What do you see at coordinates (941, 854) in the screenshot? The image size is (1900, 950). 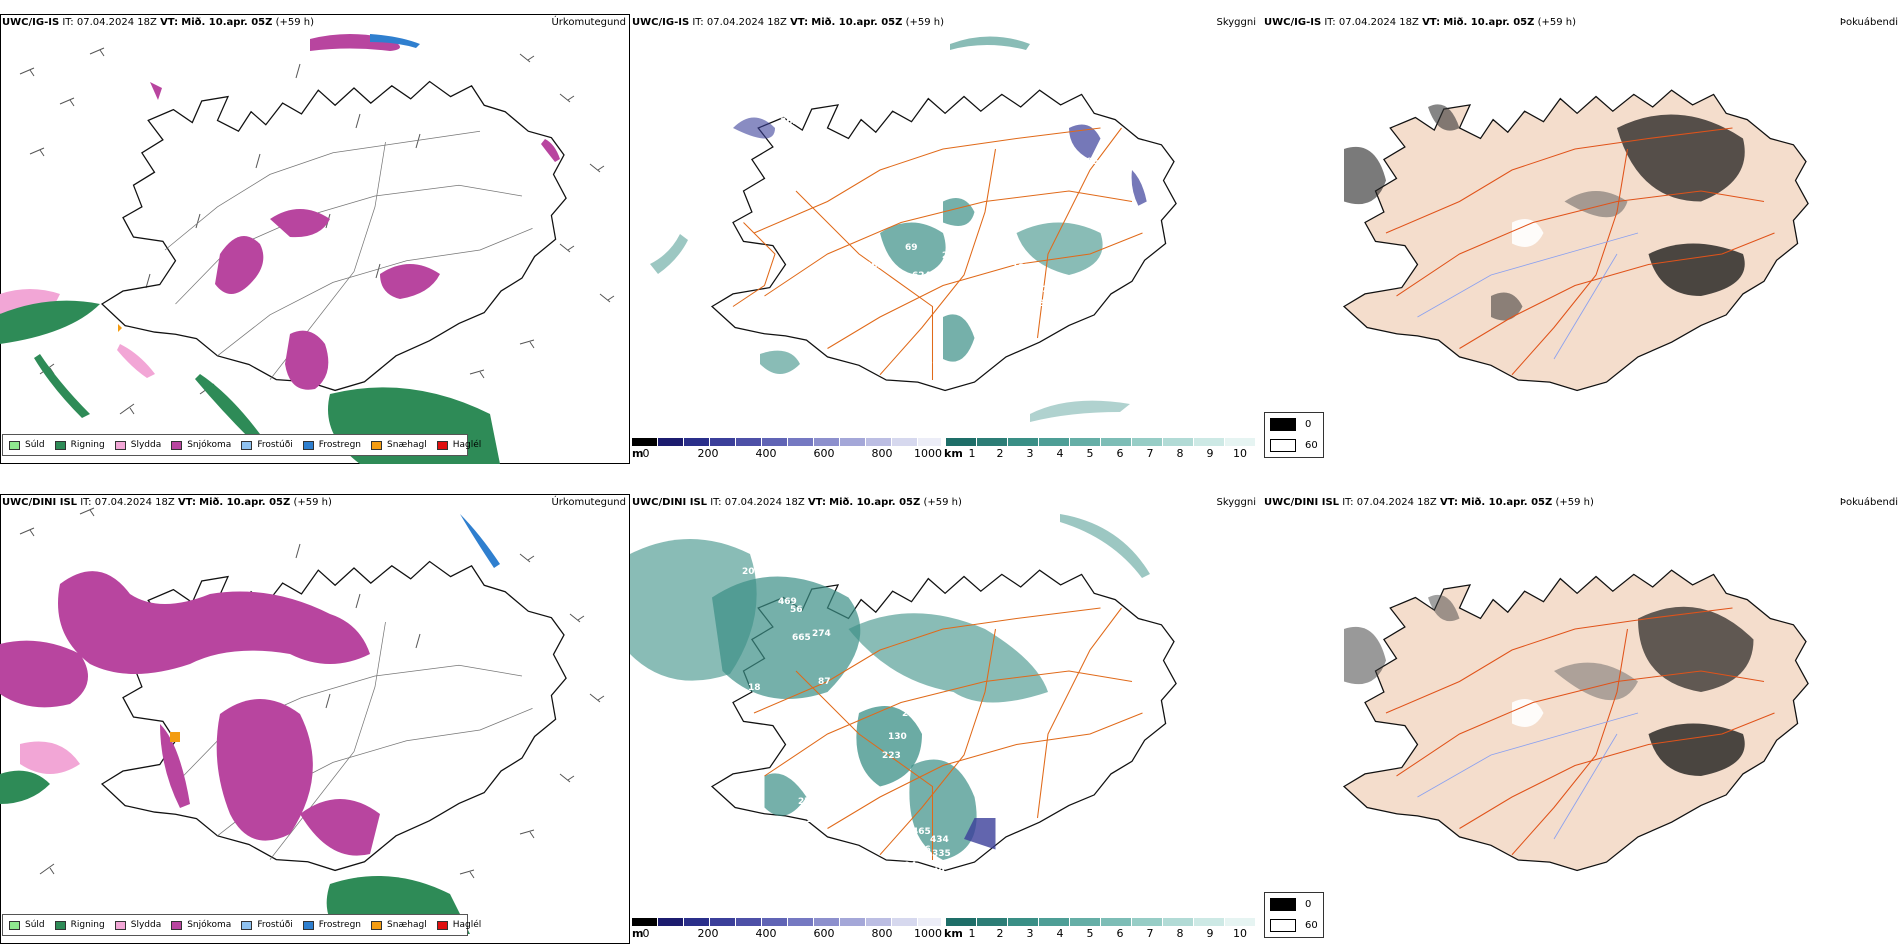 I see `cloud-base-label: 335` at bounding box center [941, 854].